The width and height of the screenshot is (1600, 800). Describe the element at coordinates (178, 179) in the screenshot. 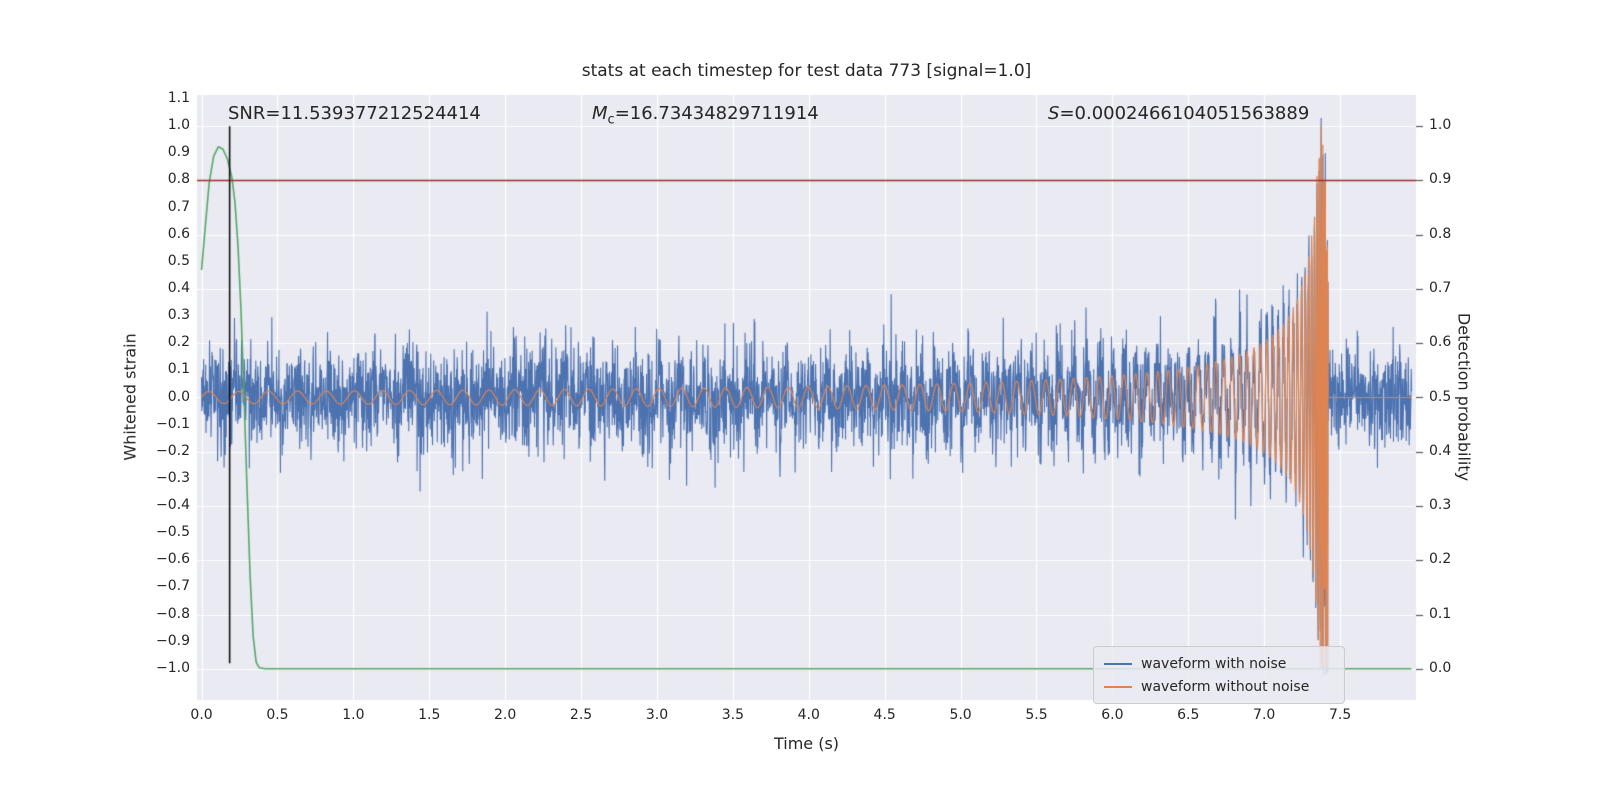

I see `y-tick-label-left: 0.8` at that location.